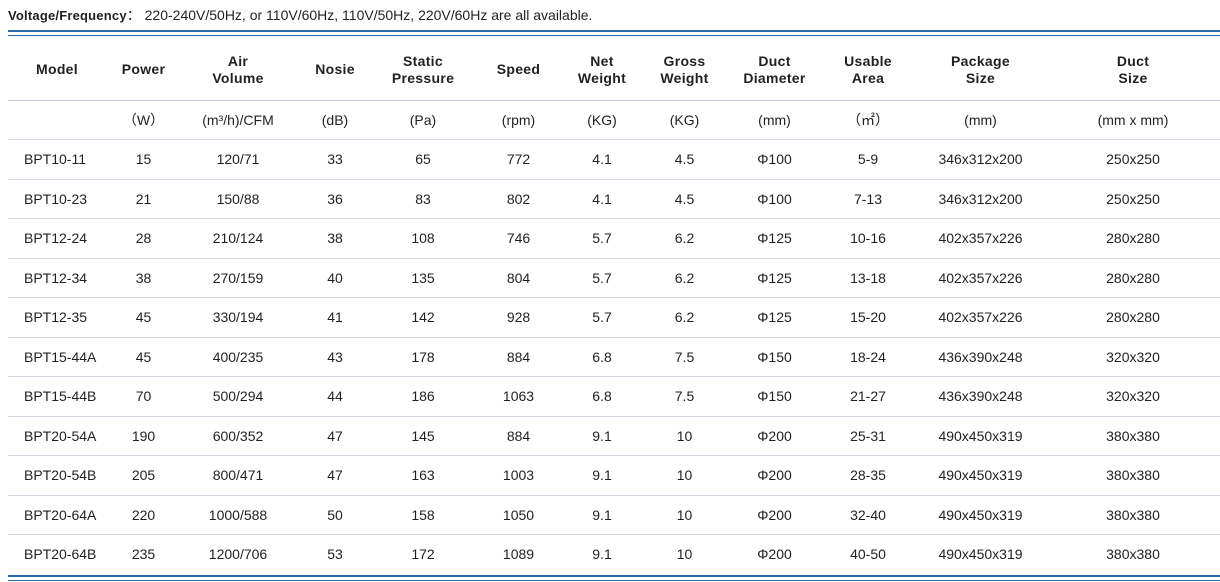  I want to click on cell-static-pressure: 163, so click(423, 475).